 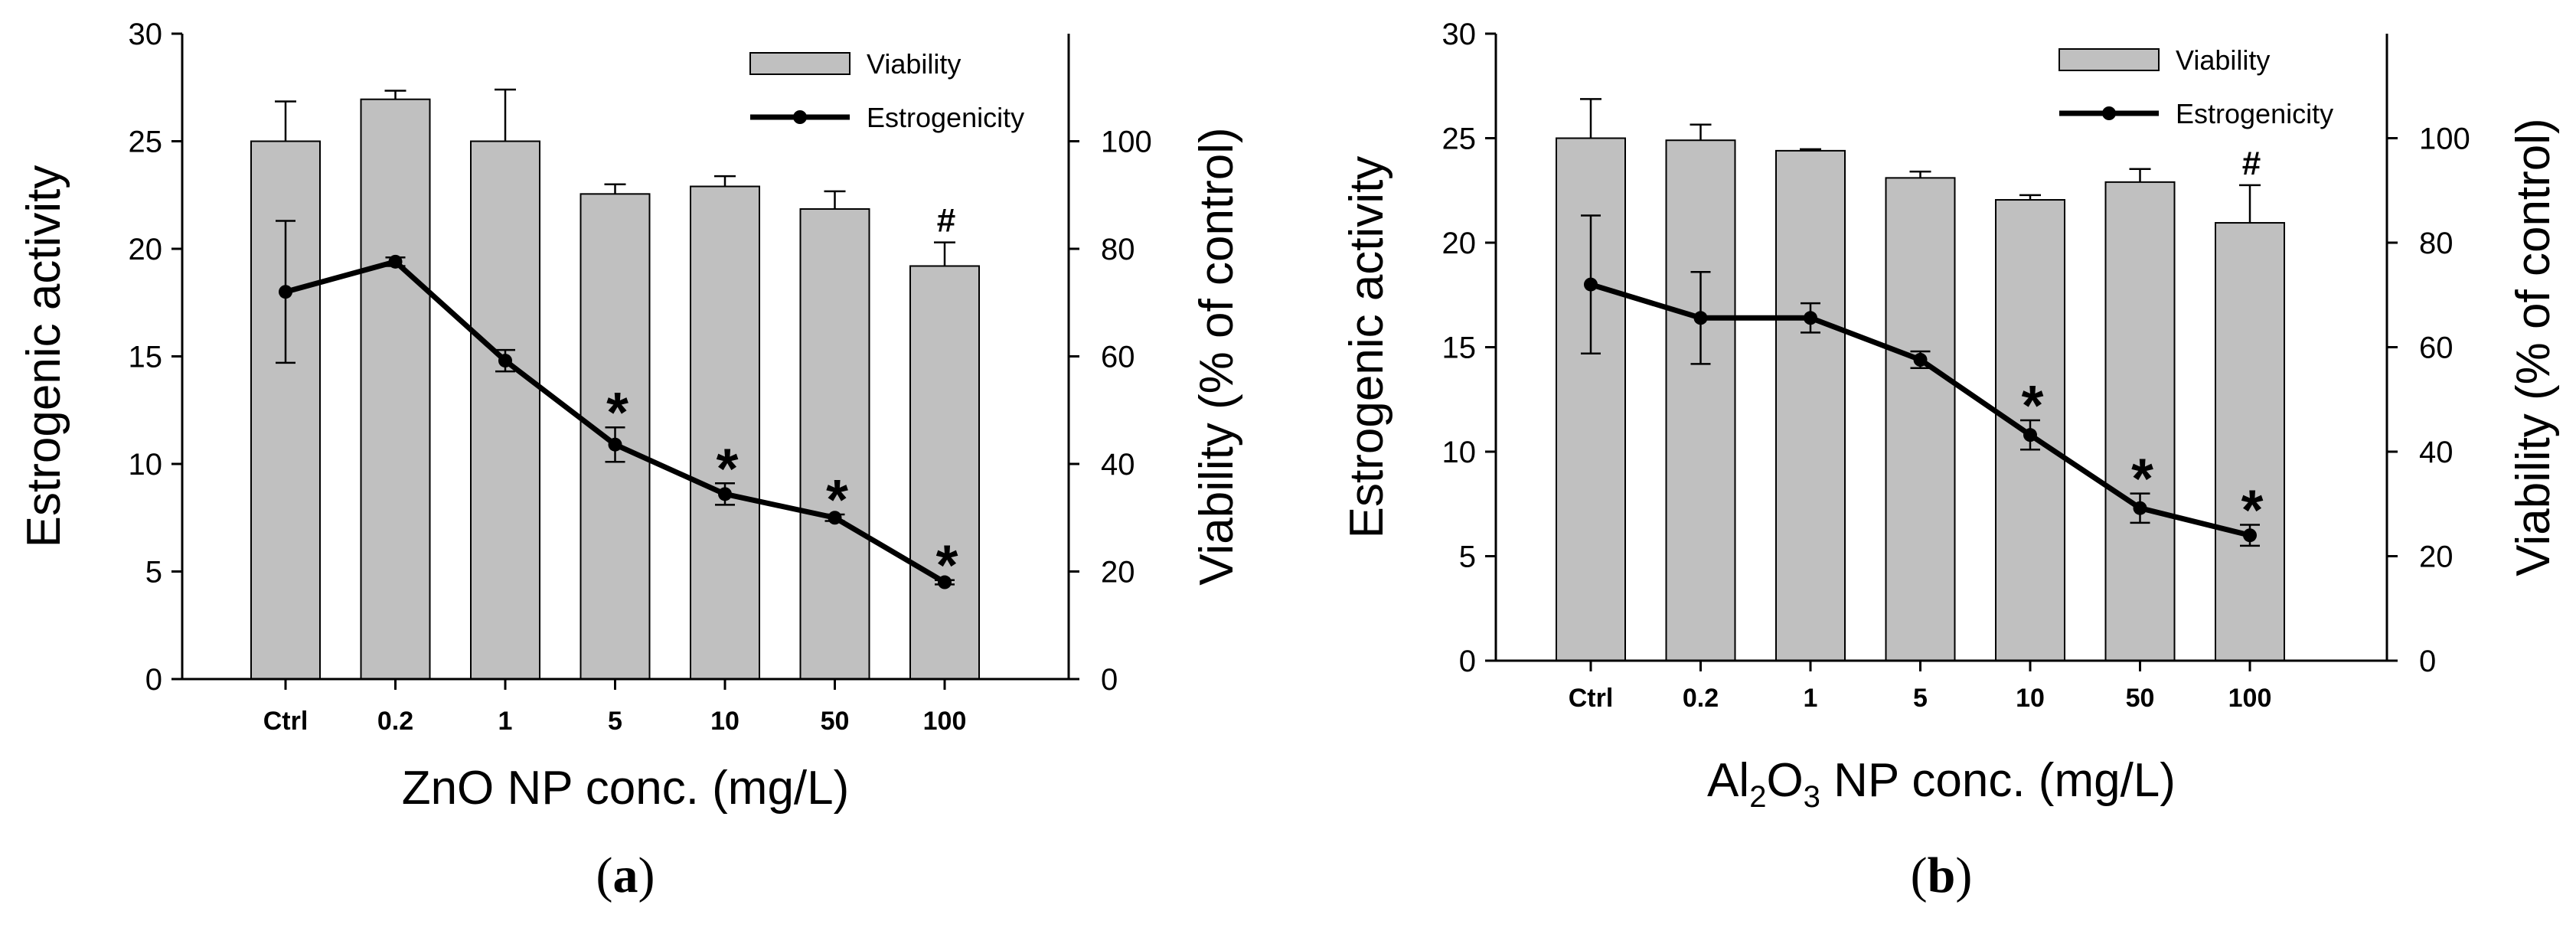 What do you see at coordinates (1757, 797) in the screenshot?
I see `x-axis-title-subscript: 2` at bounding box center [1757, 797].